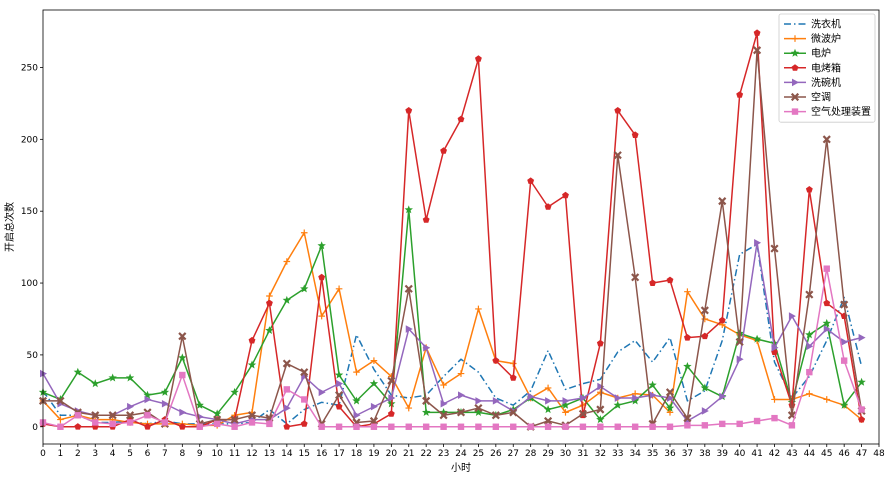 The image size is (892, 480). What do you see at coordinates (774, 454) in the screenshot?
I see `x-tick-label: 42` at bounding box center [774, 454].